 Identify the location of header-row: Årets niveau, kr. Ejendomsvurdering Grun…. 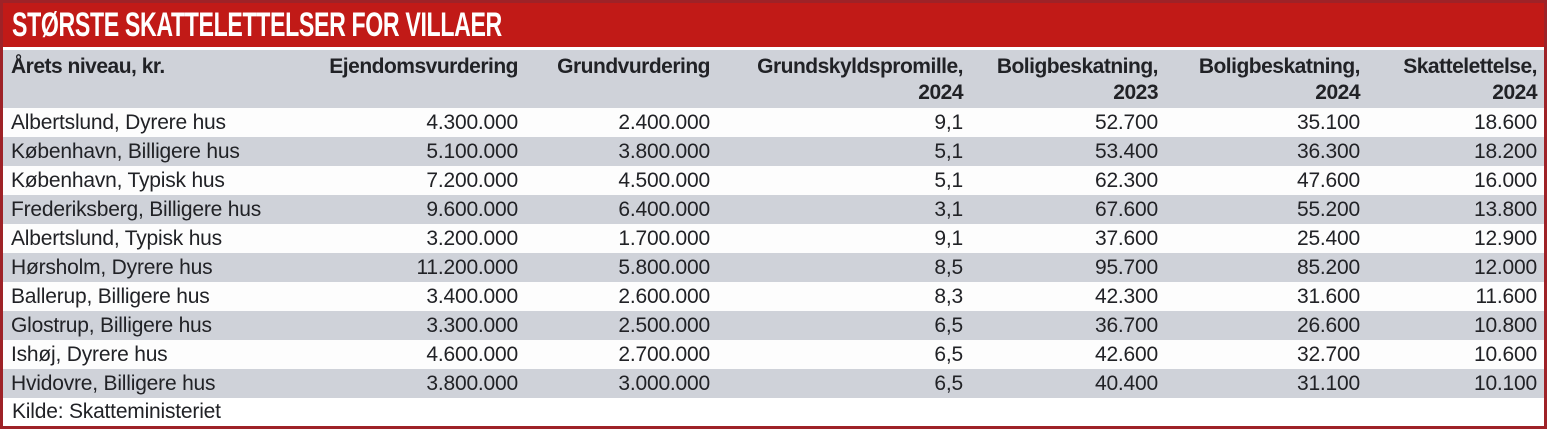
(773, 79).